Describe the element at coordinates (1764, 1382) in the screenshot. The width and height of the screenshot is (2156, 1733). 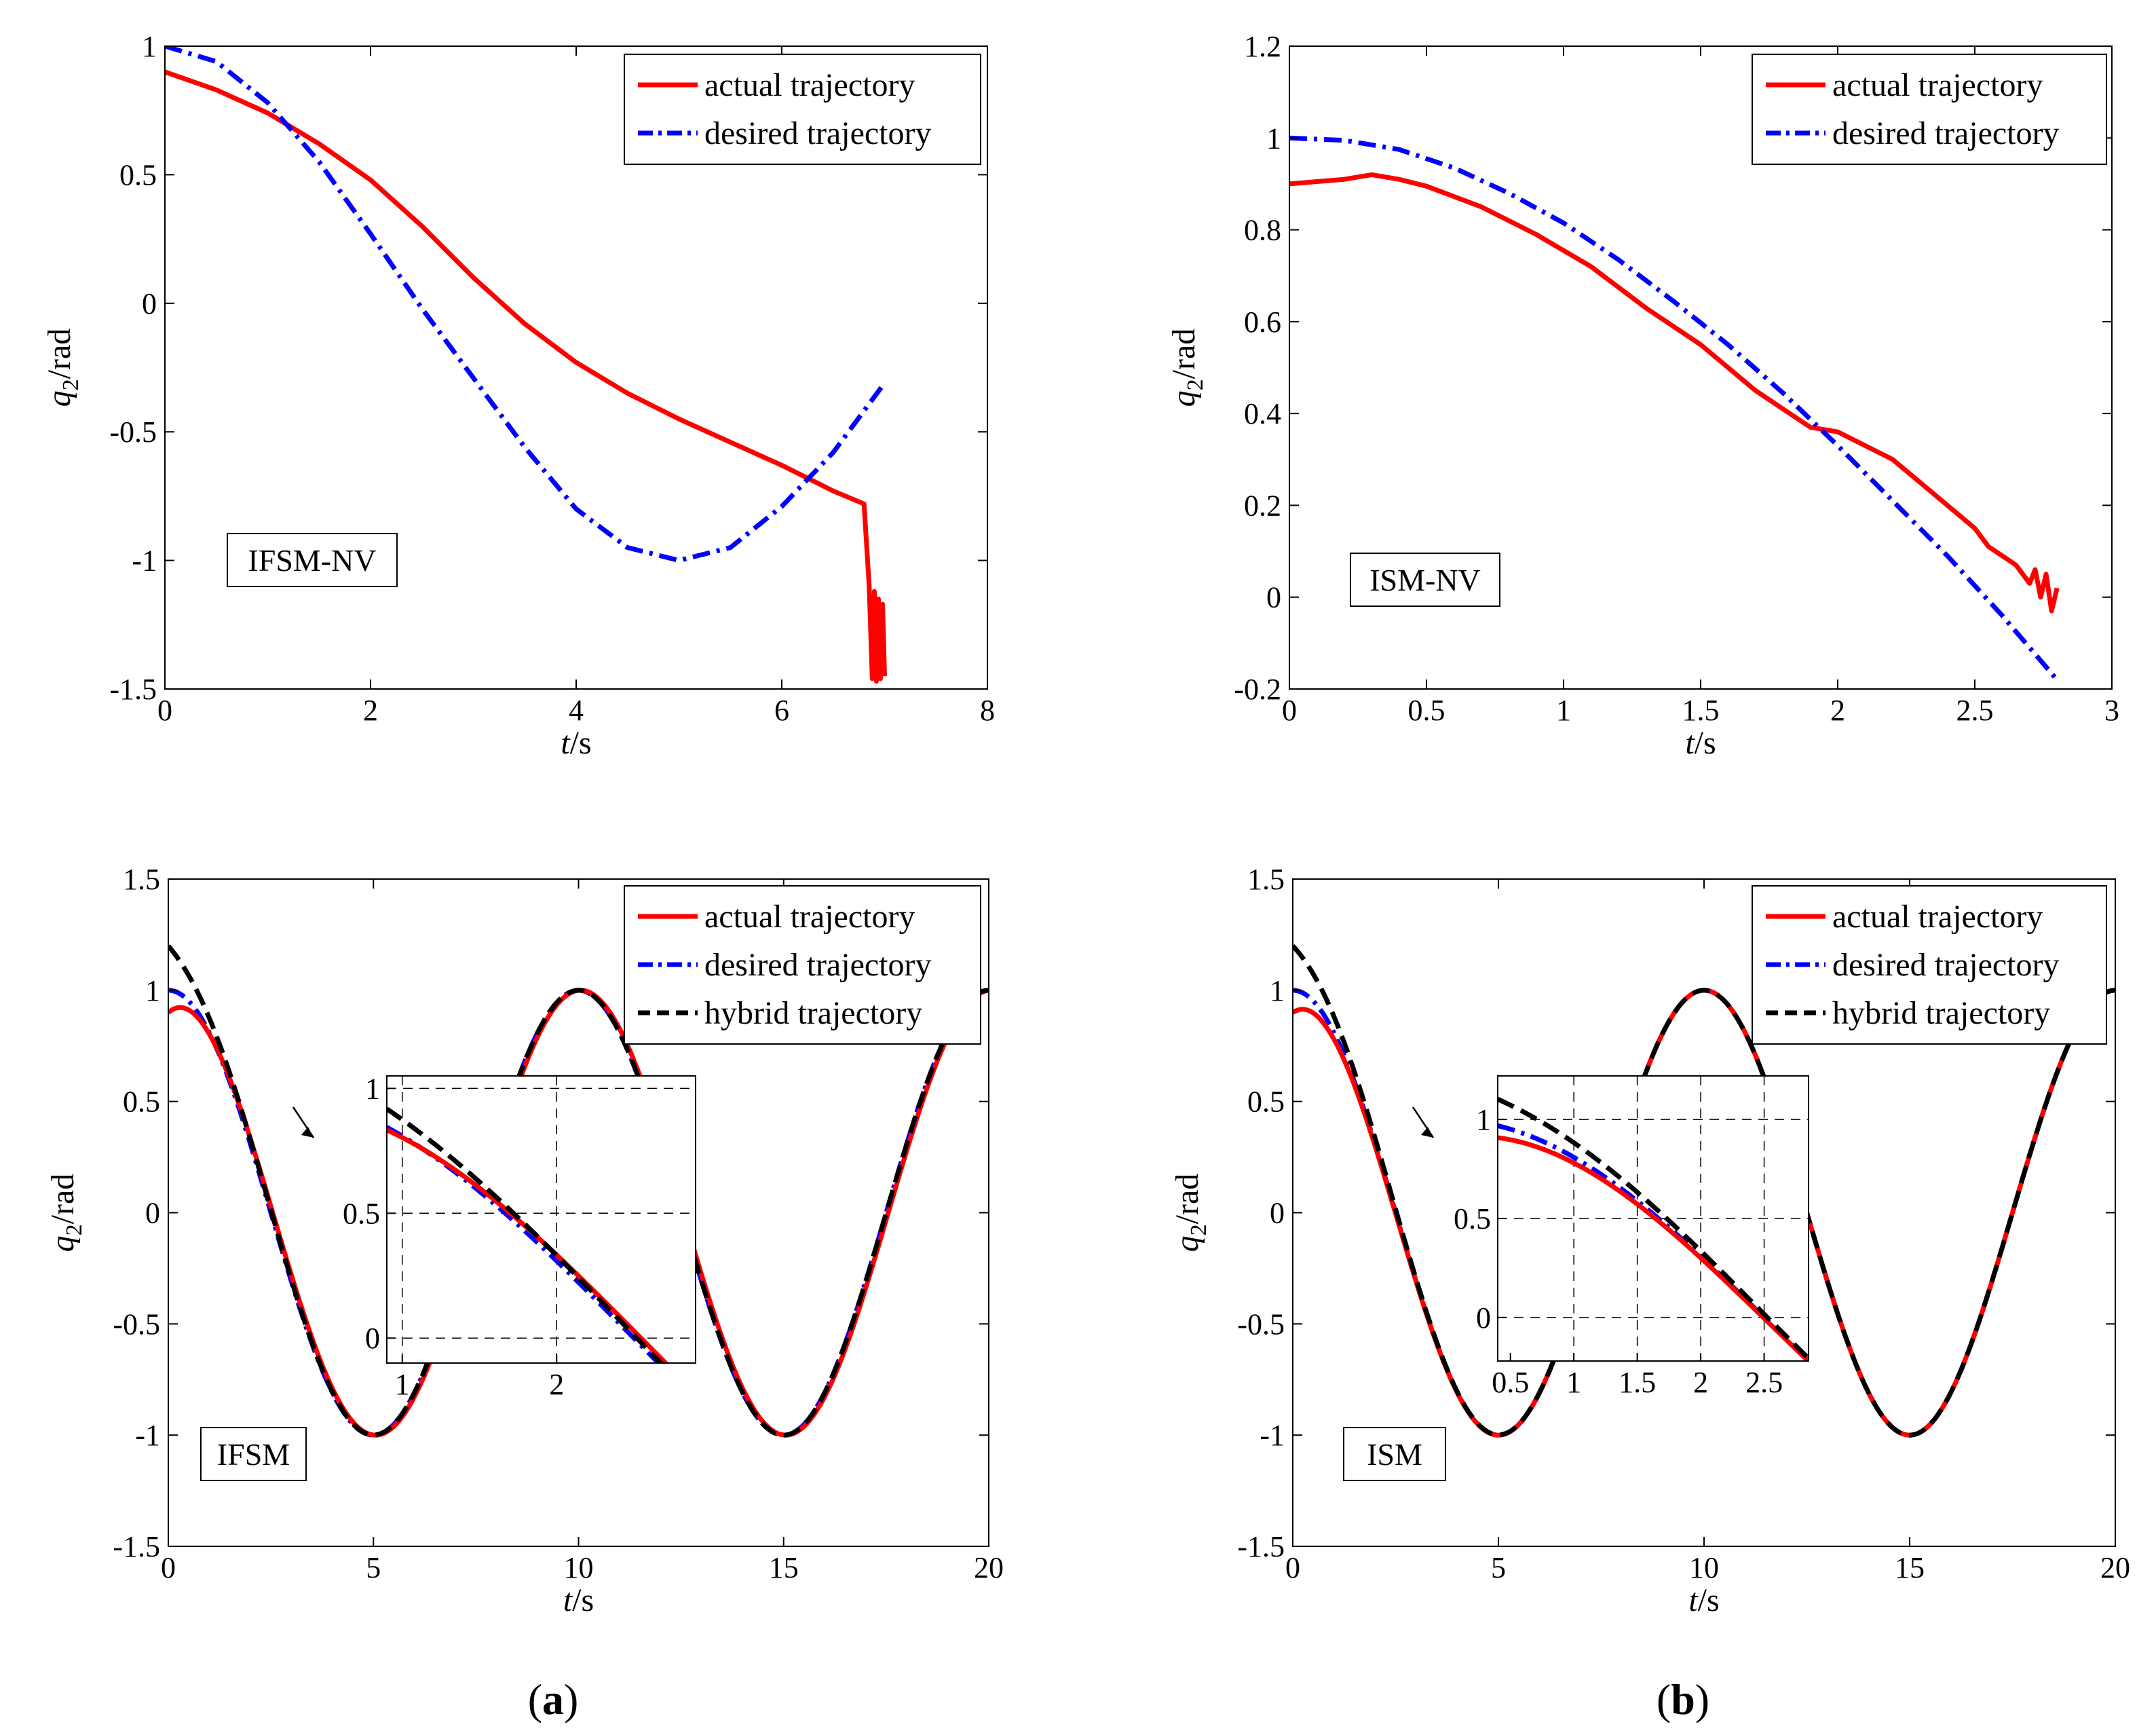
I see `inset-x-tick-label: 2.5` at that location.